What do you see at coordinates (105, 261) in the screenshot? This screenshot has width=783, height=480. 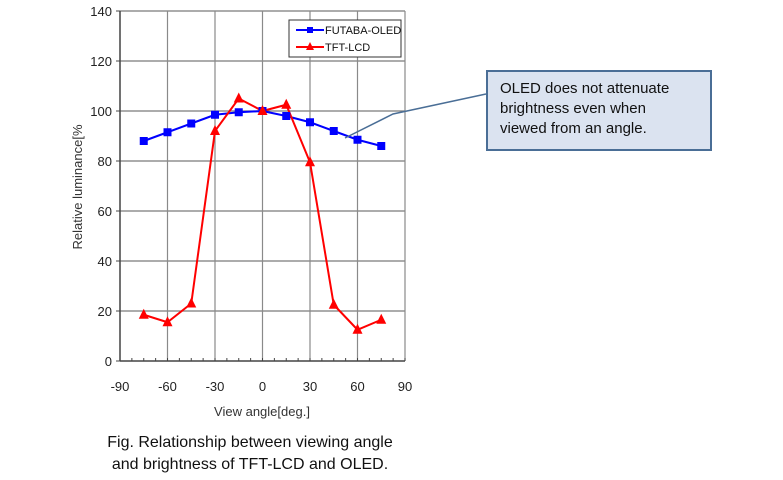 I see `y-tick-label: 40` at bounding box center [105, 261].